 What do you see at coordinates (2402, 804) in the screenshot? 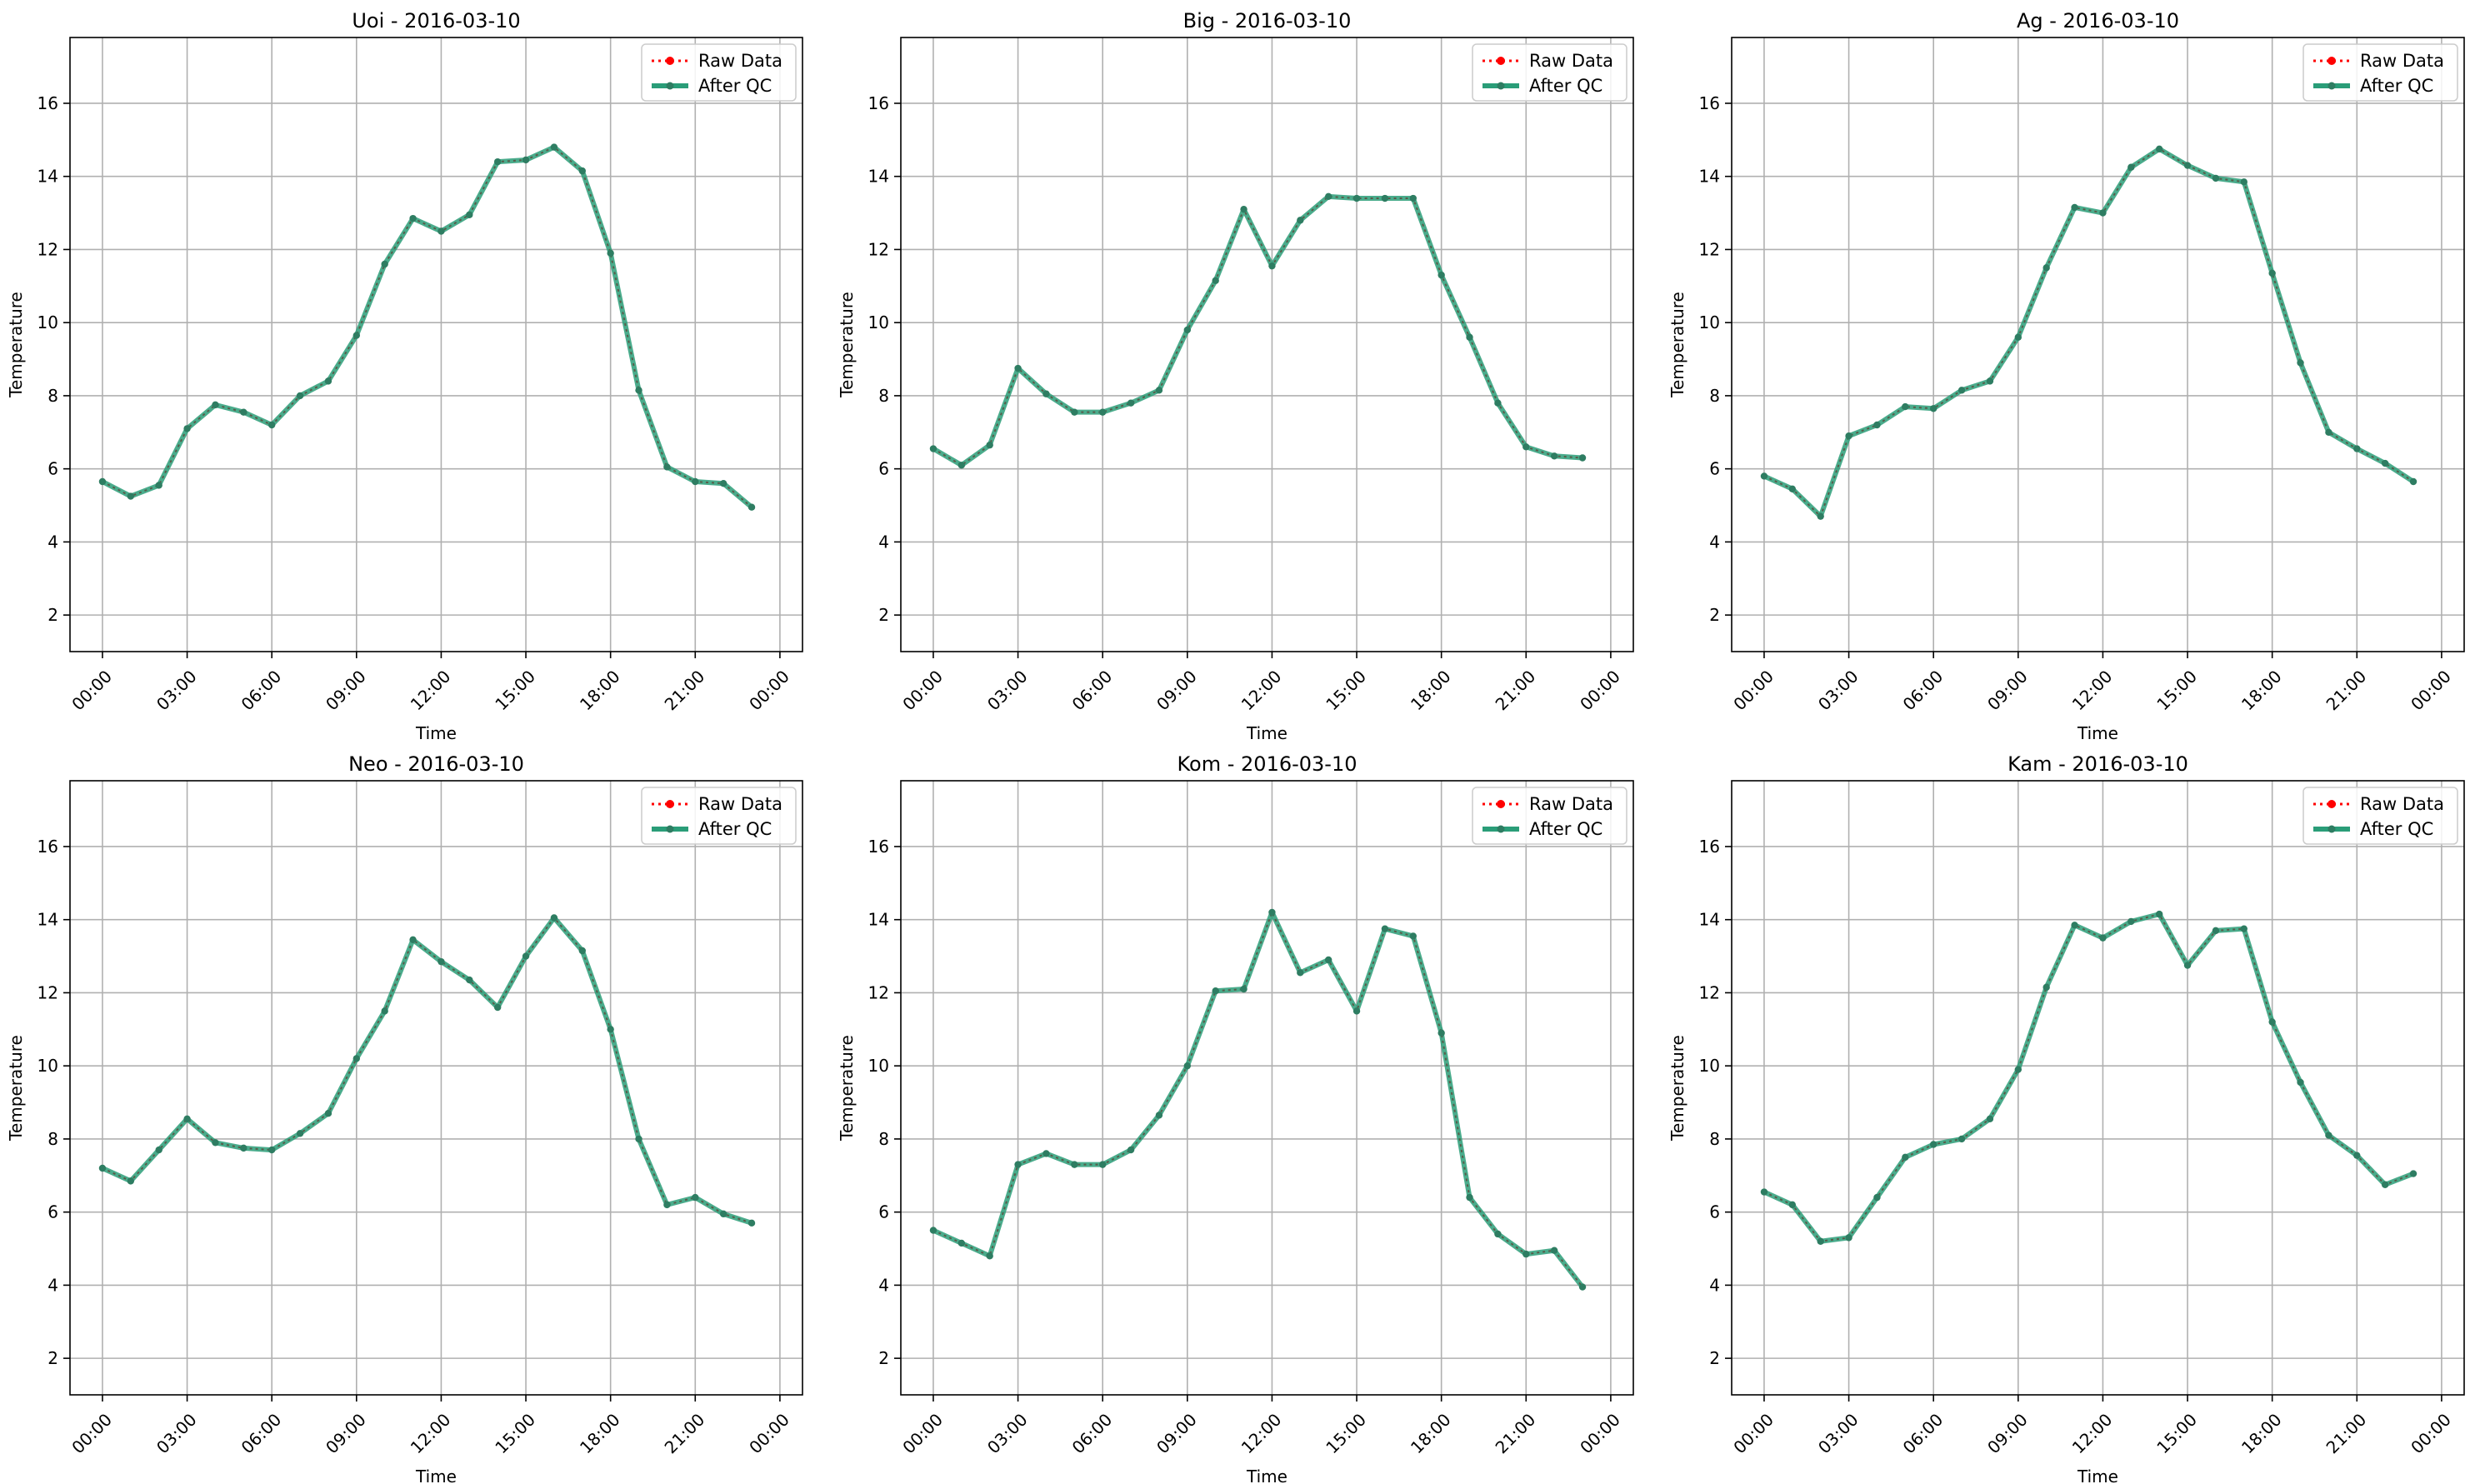
I see `legend-label-raw: Raw Data` at bounding box center [2402, 804].